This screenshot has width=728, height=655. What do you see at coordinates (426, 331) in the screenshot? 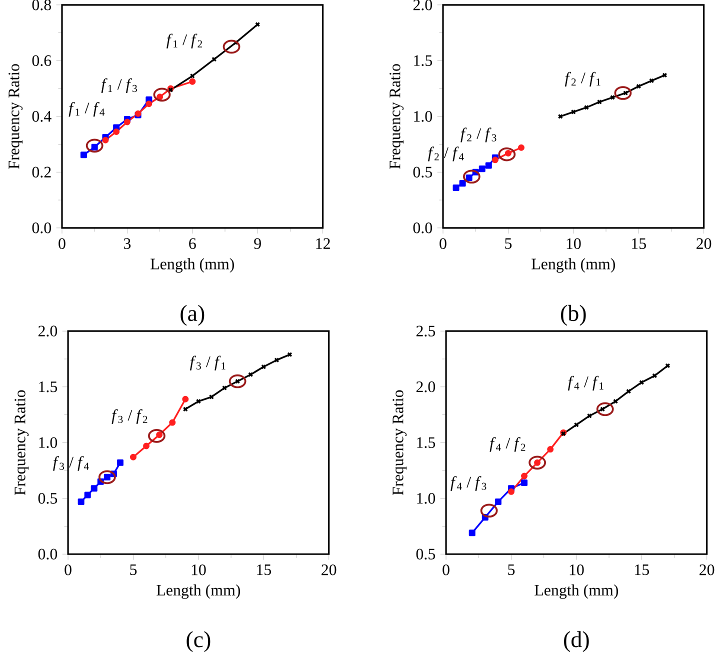
I see `y-tick-label: 2.5` at bounding box center [426, 331].